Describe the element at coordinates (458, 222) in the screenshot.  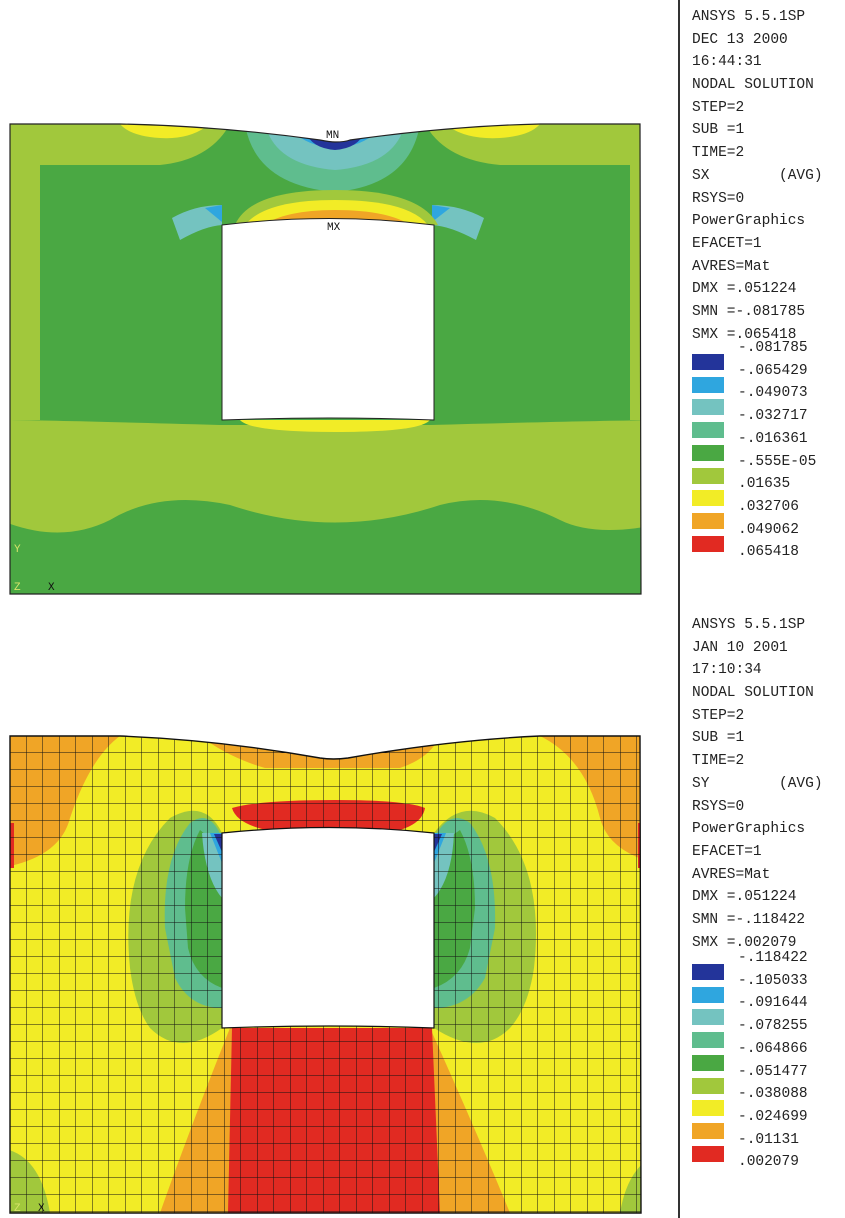
I see `sx-band-corner-right` at that location.